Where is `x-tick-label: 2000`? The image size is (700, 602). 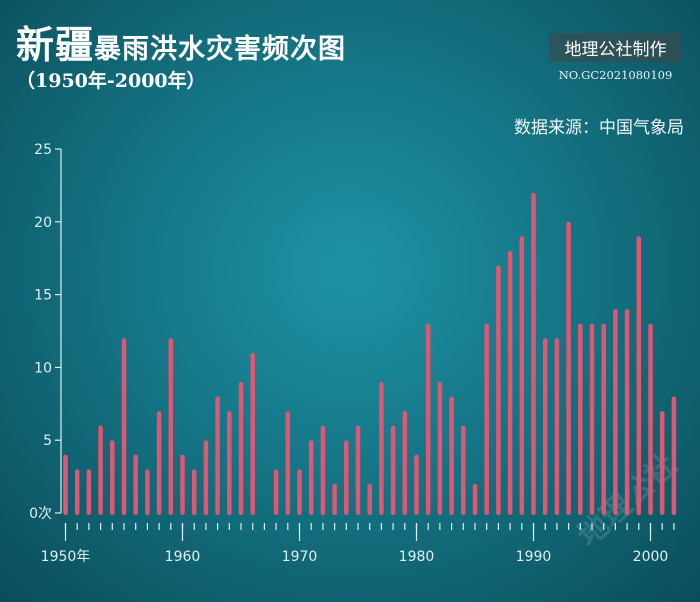 x-tick-label: 2000 is located at coordinates (651, 557).